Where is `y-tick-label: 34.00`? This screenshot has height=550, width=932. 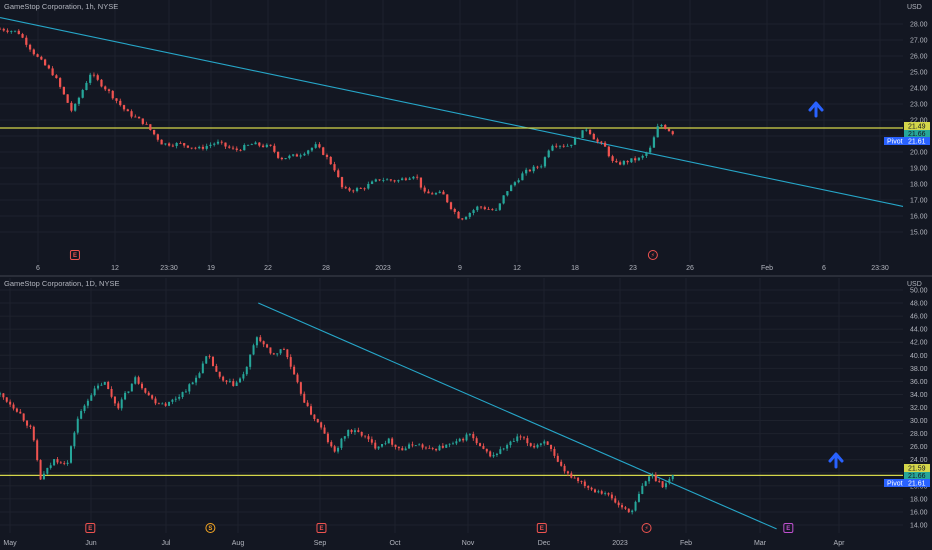 y-tick-label: 34.00 is located at coordinates (919, 395).